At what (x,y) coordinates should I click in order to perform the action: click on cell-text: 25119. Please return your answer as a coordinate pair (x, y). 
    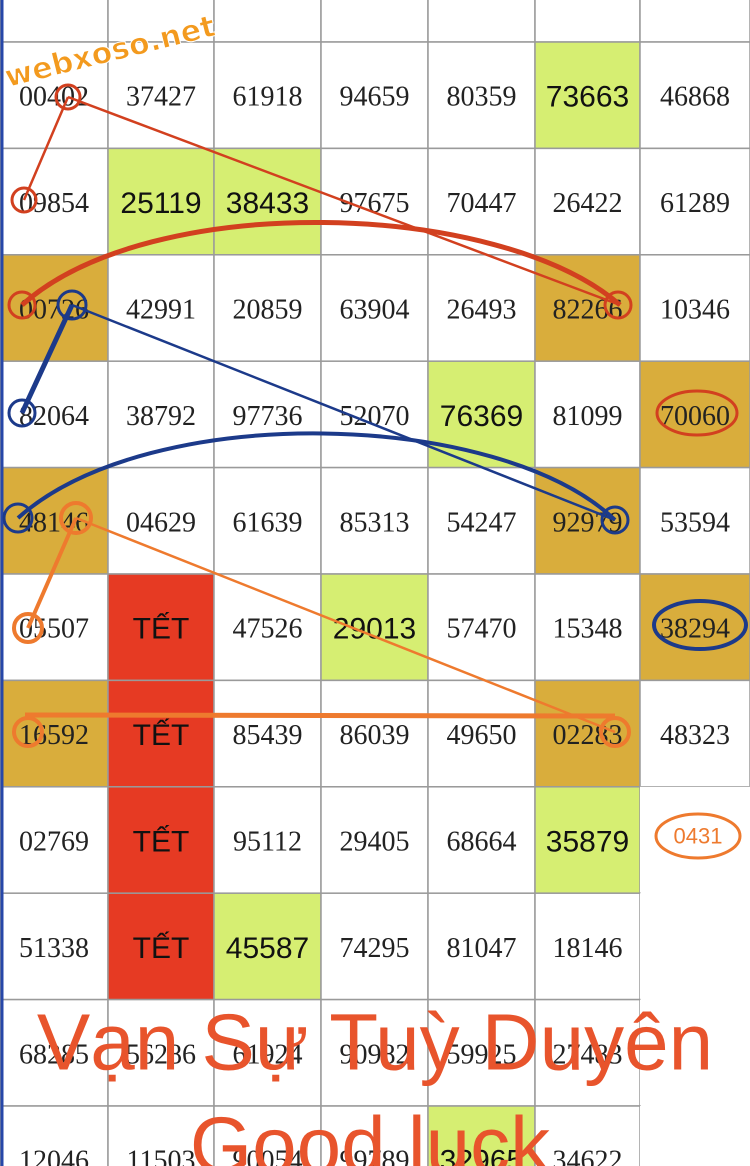
    Looking at the image, I should click on (160, 203).